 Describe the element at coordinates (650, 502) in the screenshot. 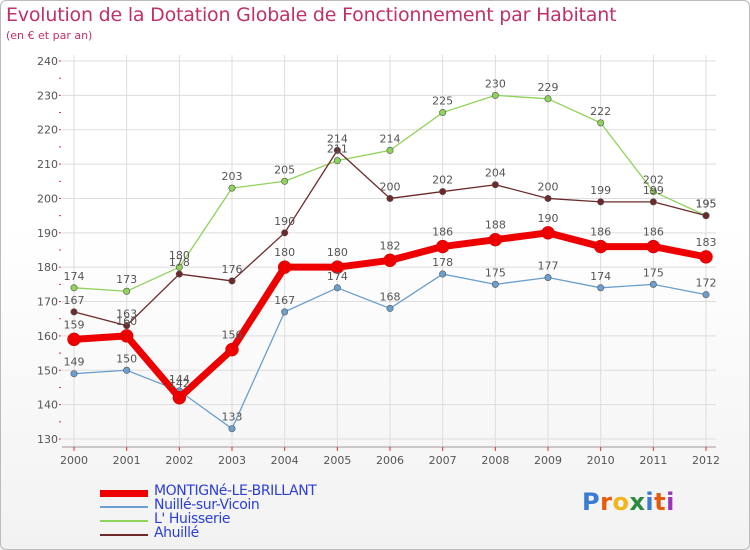

I see `logo-letter: i` at that location.